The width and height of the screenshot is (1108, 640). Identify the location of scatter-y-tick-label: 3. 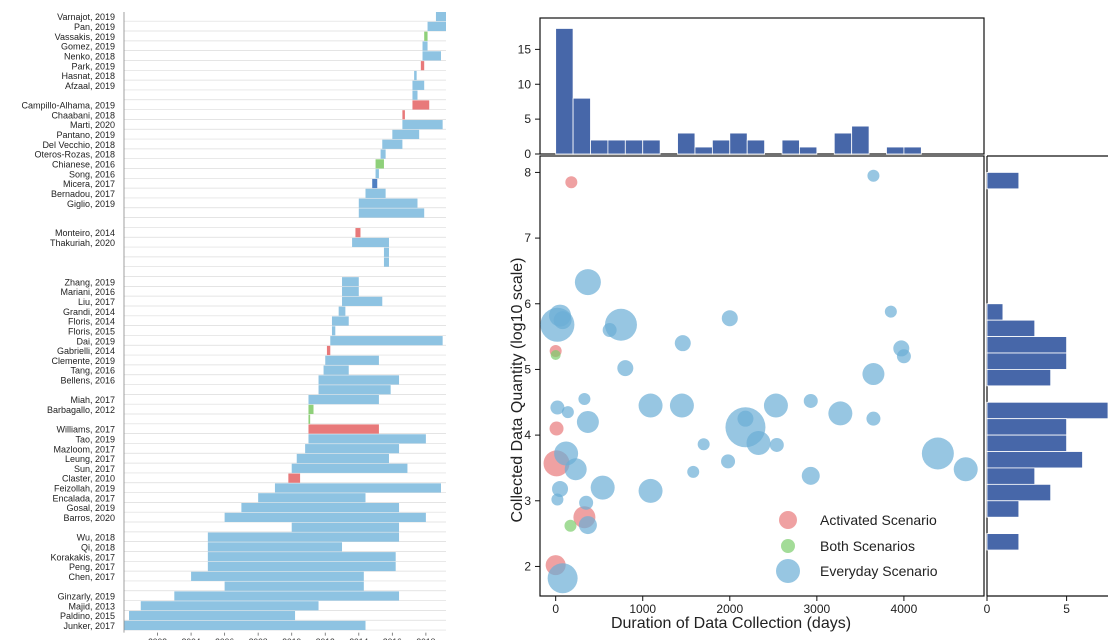
(527, 501).